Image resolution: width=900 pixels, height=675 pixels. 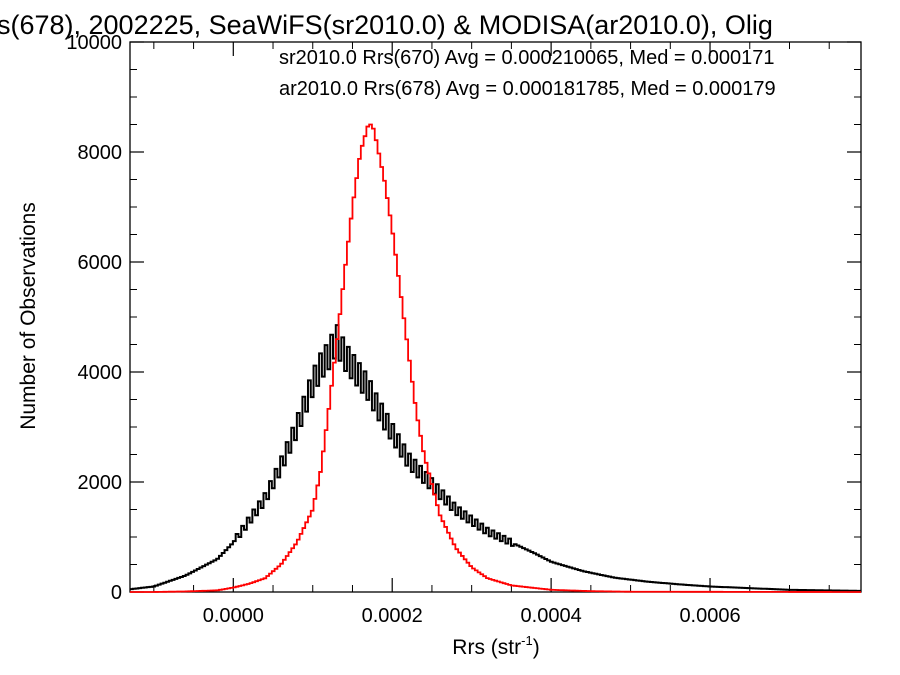 What do you see at coordinates (116, 593) in the screenshot?
I see `y-tick-label: 0` at bounding box center [116, 593].